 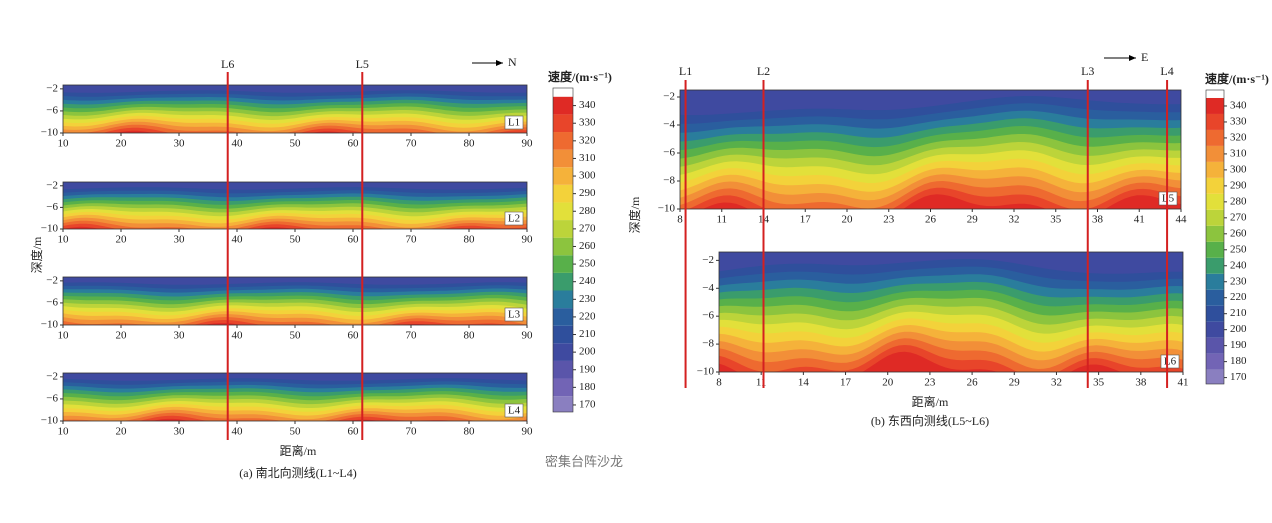 What do you see at coordinates (180, 144) in the screenshot?
I see `x-tick-label: 30` at bounding box center [180, 144].